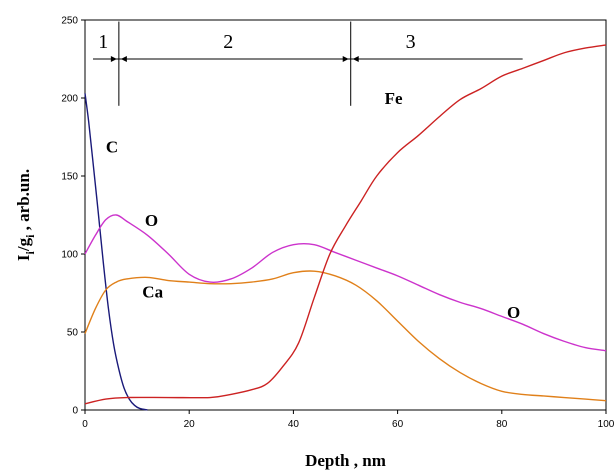 Image resolution: width=616 pixels, height=474 pixels. Describe the element at coordinates (75, 411) in the screenshot. I see `y-tick-label: 0` at that location.